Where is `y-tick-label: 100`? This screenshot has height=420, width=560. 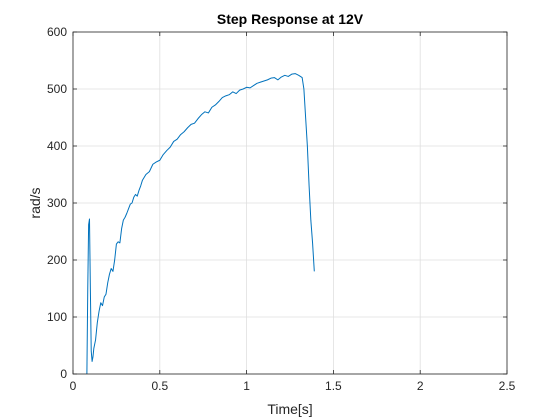
y-tick-label: 100 is located at coordinates (57, 317).